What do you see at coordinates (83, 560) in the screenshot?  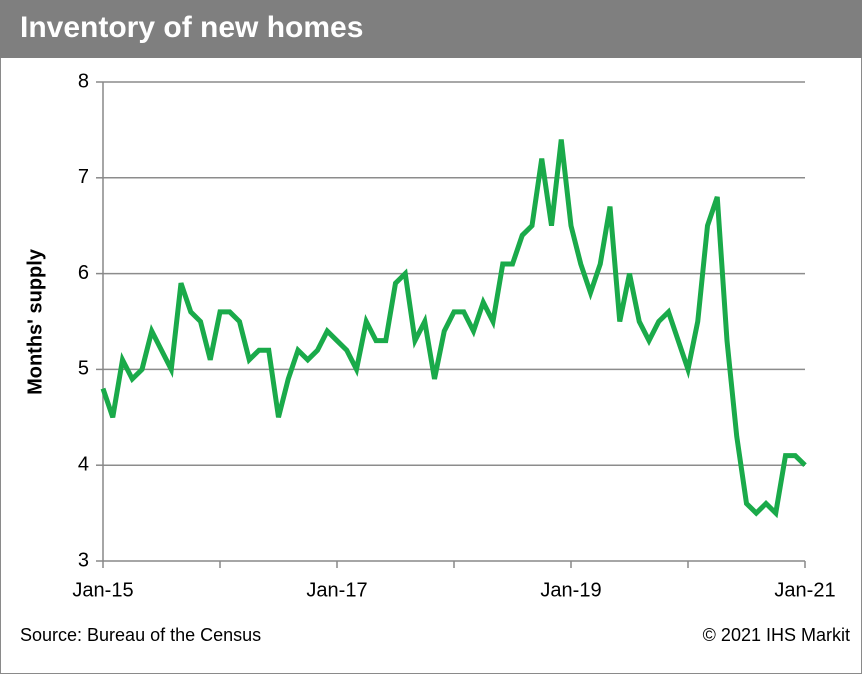 I see `y-tick-label: 3` at bounding box center [83, 560].